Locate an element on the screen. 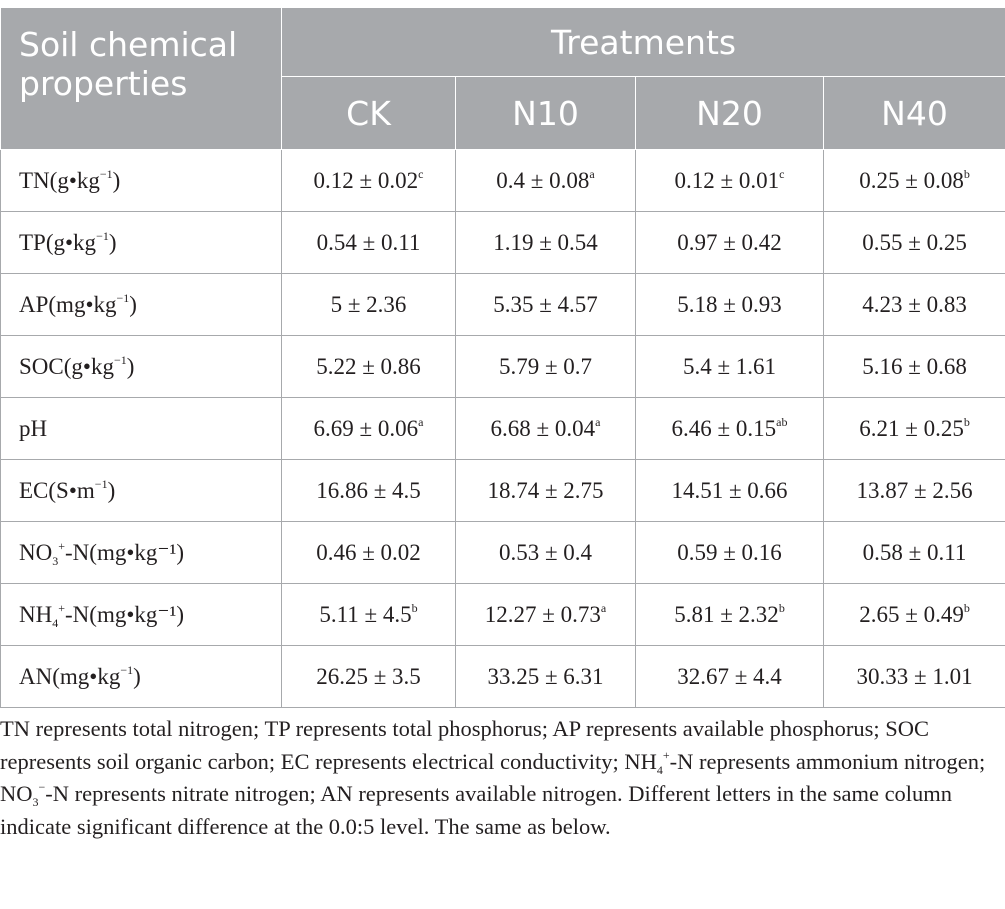 The image size is (1005, 909). row-label-text: AN(mg•kg is located at coordinates (70, 676).